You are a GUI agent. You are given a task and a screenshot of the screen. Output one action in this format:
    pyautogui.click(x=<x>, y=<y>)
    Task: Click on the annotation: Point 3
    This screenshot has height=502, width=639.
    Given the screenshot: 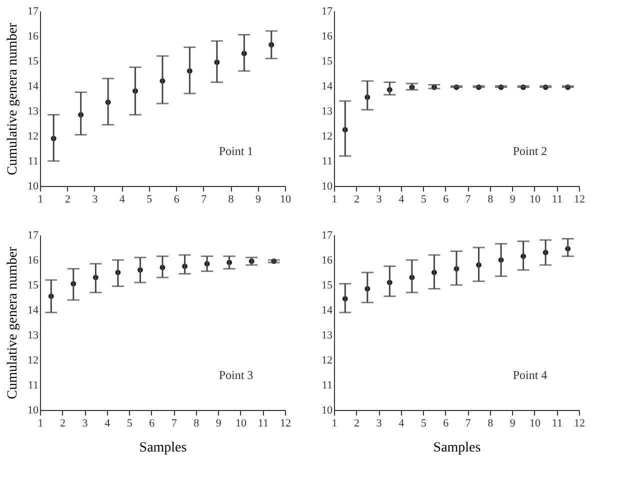 What is the action you would take?
    pyautogui.click(x=236, y=375)
    